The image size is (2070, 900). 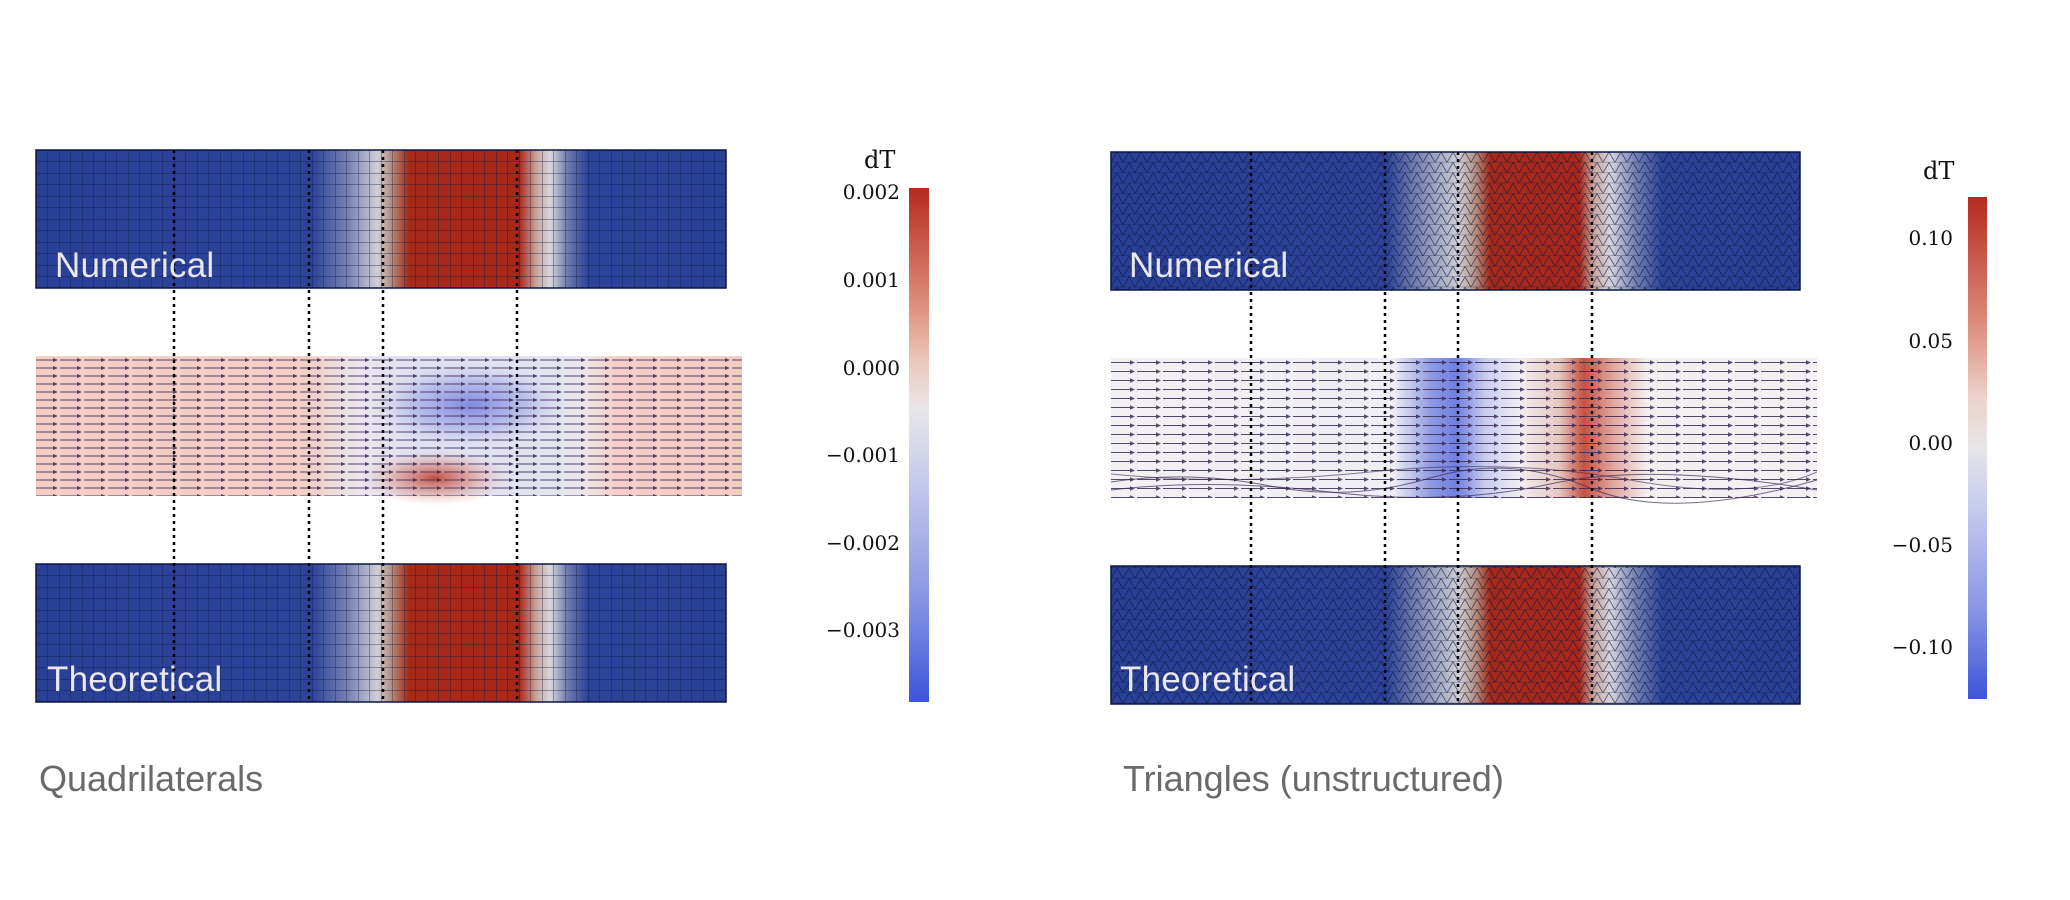 What do you see at coordinates (1922, 545) in the screenshot?
I see `tri-colorbar-tick: −0.05` at bounding box center [1922, 545].